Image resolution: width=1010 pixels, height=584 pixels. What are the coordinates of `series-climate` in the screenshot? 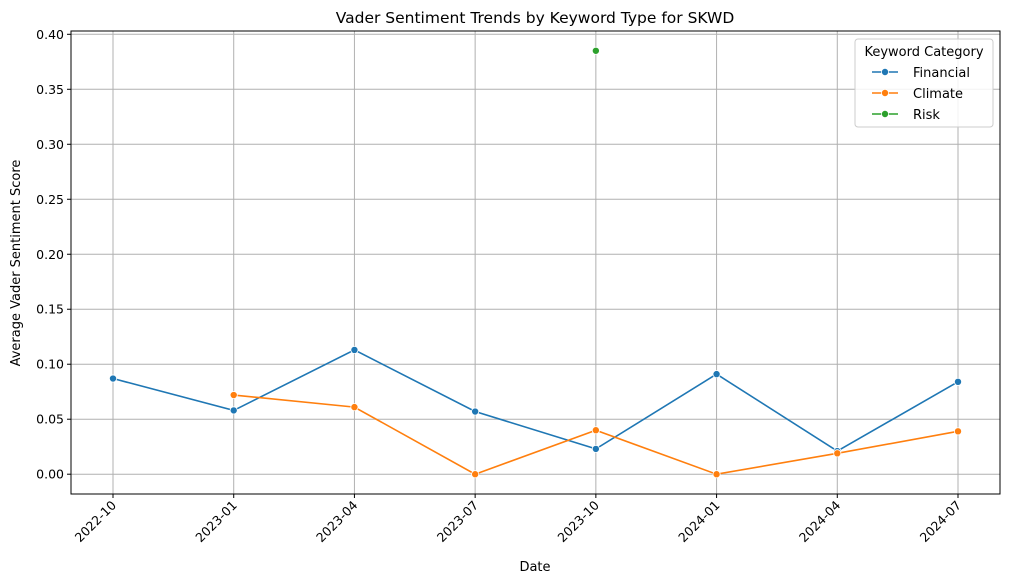 It's located at (596, 435).